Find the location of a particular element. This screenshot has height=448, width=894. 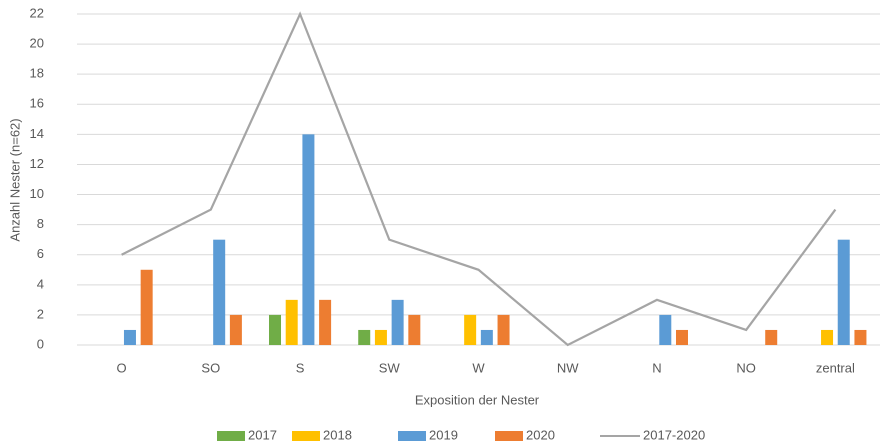

x-tick-label: NW is located at coordinates (568, 367).